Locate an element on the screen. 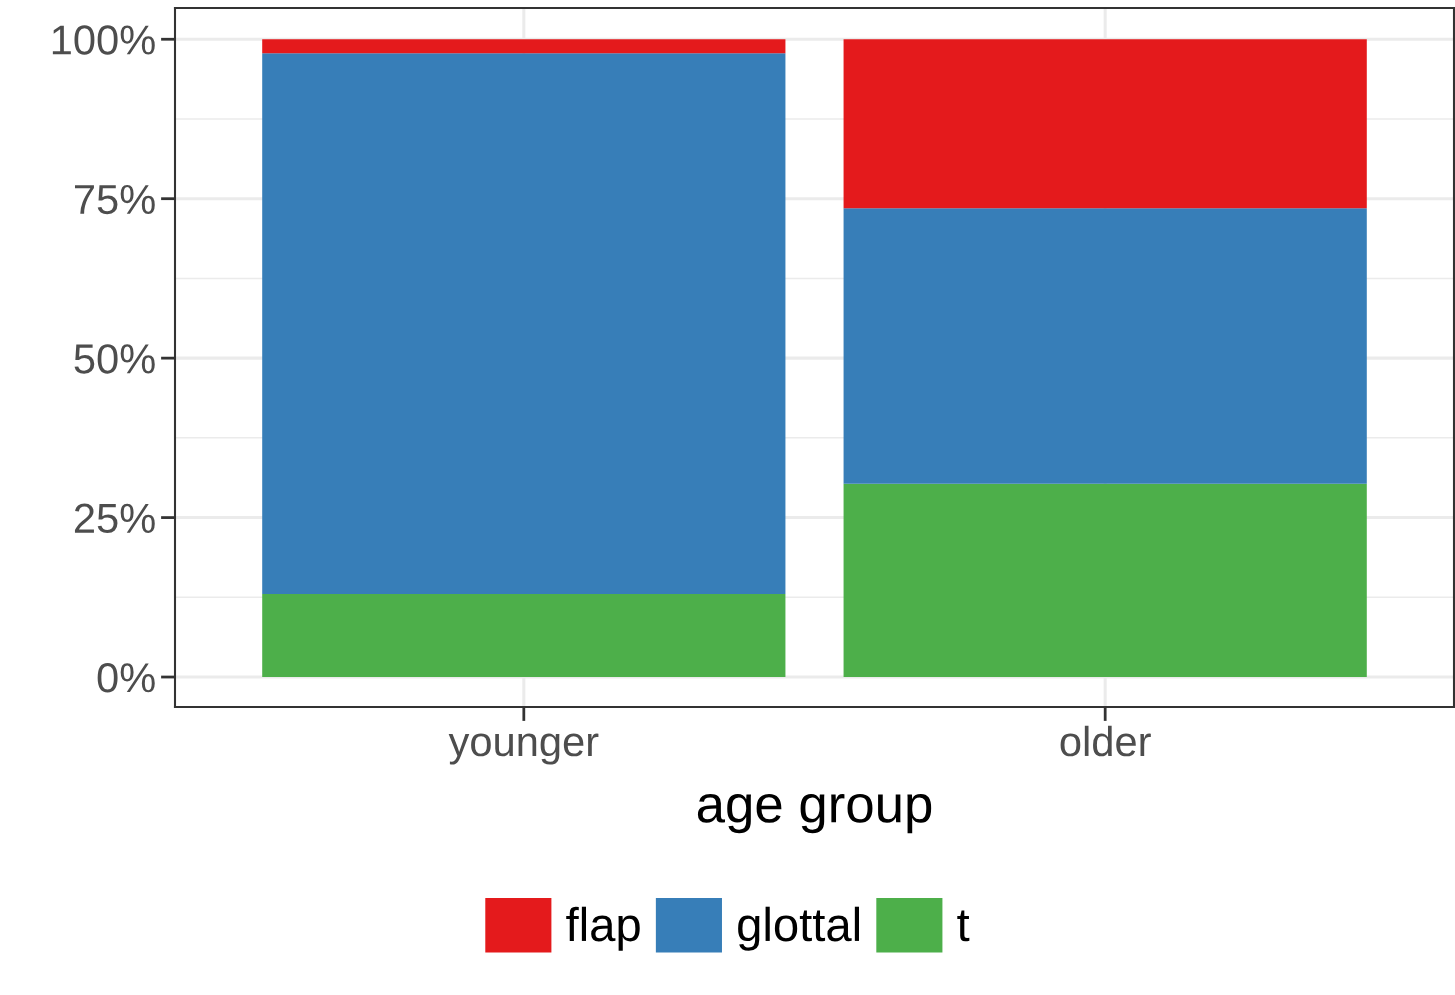 The image size is (1455, 995). y-tick-label: 100% is located at coordinates (103, 40).